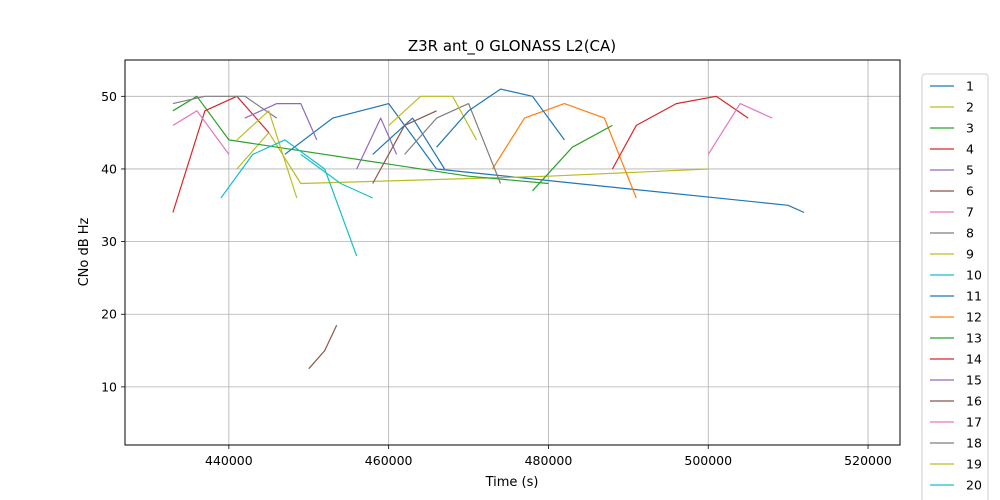 Image resolution: width=1000 pixels, height=500 pixels. Describe the element at coordinates (974, 317) in the screenshot. I see `legend-label-12: 12` at that location.